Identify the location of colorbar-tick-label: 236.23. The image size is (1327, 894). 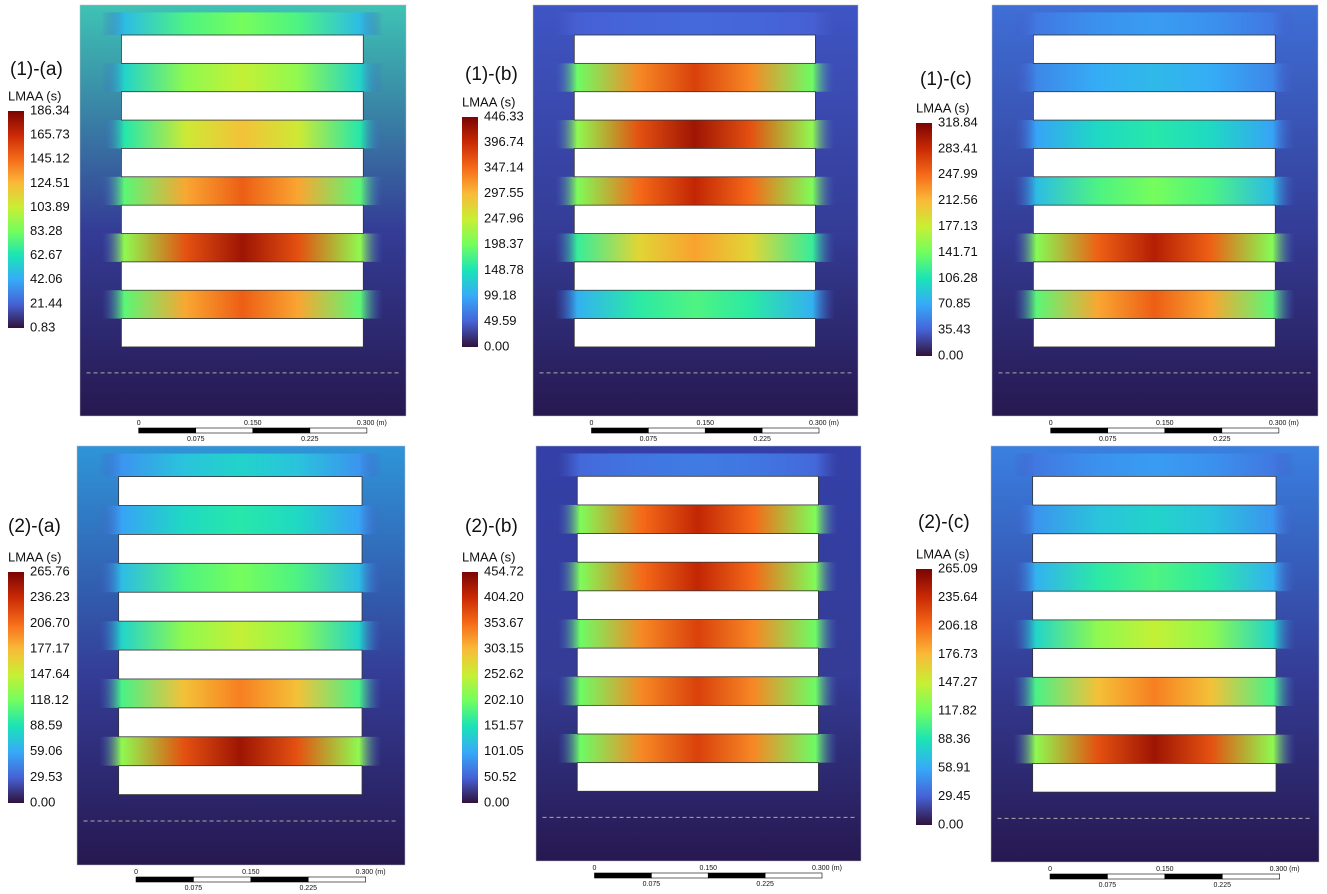
(50, 596).